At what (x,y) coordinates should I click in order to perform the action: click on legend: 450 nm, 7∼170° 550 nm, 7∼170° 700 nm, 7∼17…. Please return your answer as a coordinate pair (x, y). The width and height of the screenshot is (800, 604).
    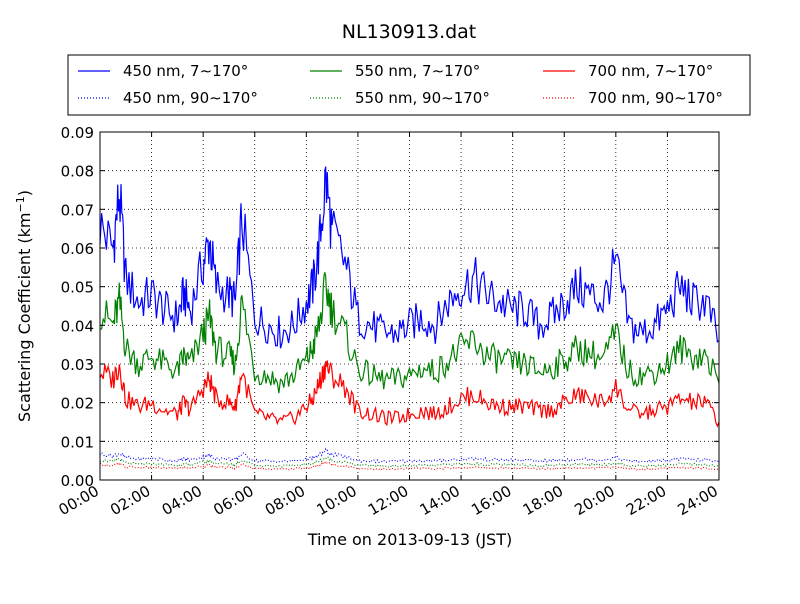
    Looking at the image, I should click on (409, 85).